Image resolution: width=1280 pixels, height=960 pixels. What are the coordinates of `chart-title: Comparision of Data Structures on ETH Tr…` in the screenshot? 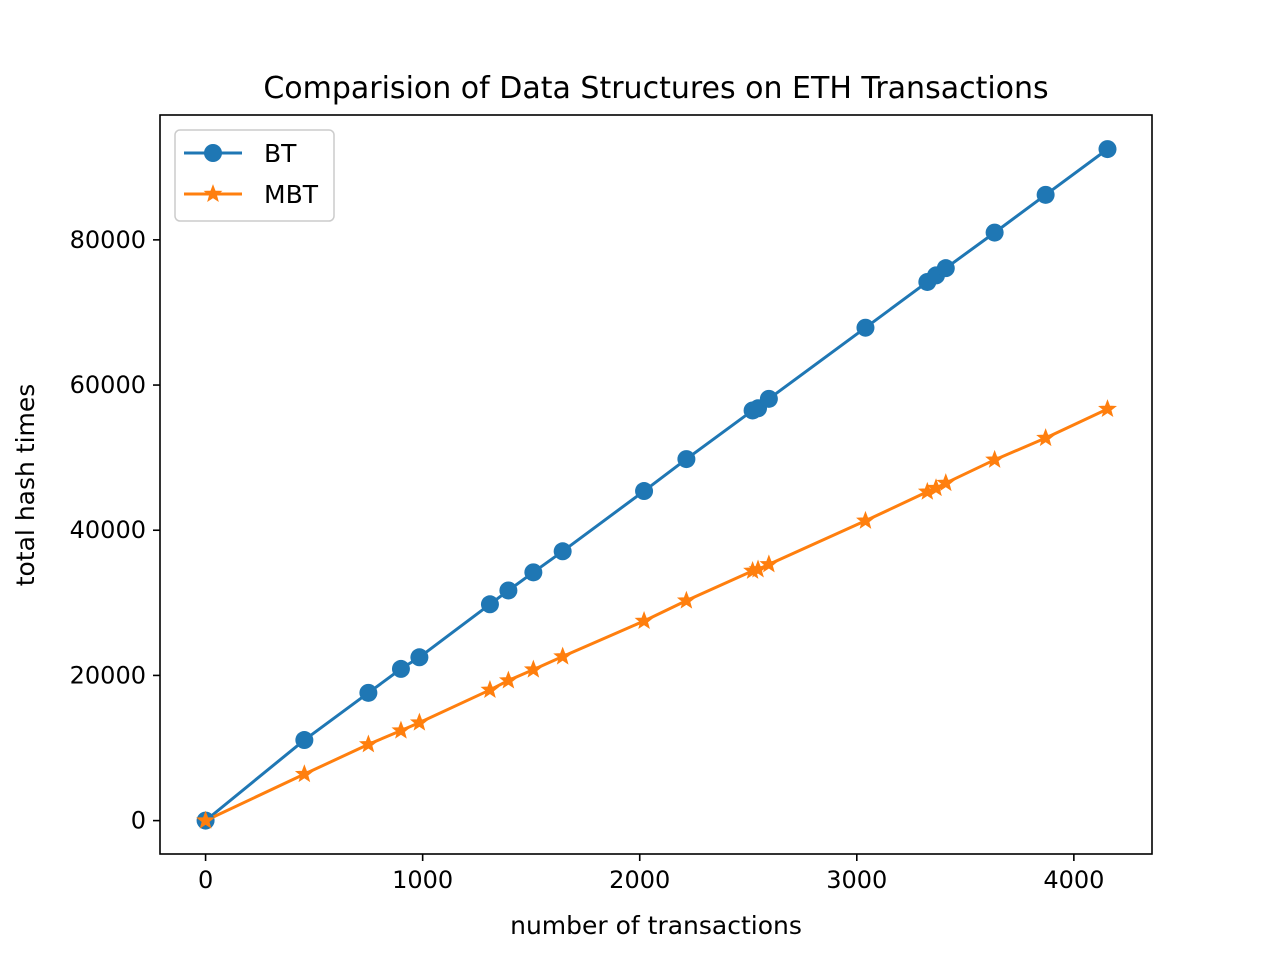 It's located at (655, 88).